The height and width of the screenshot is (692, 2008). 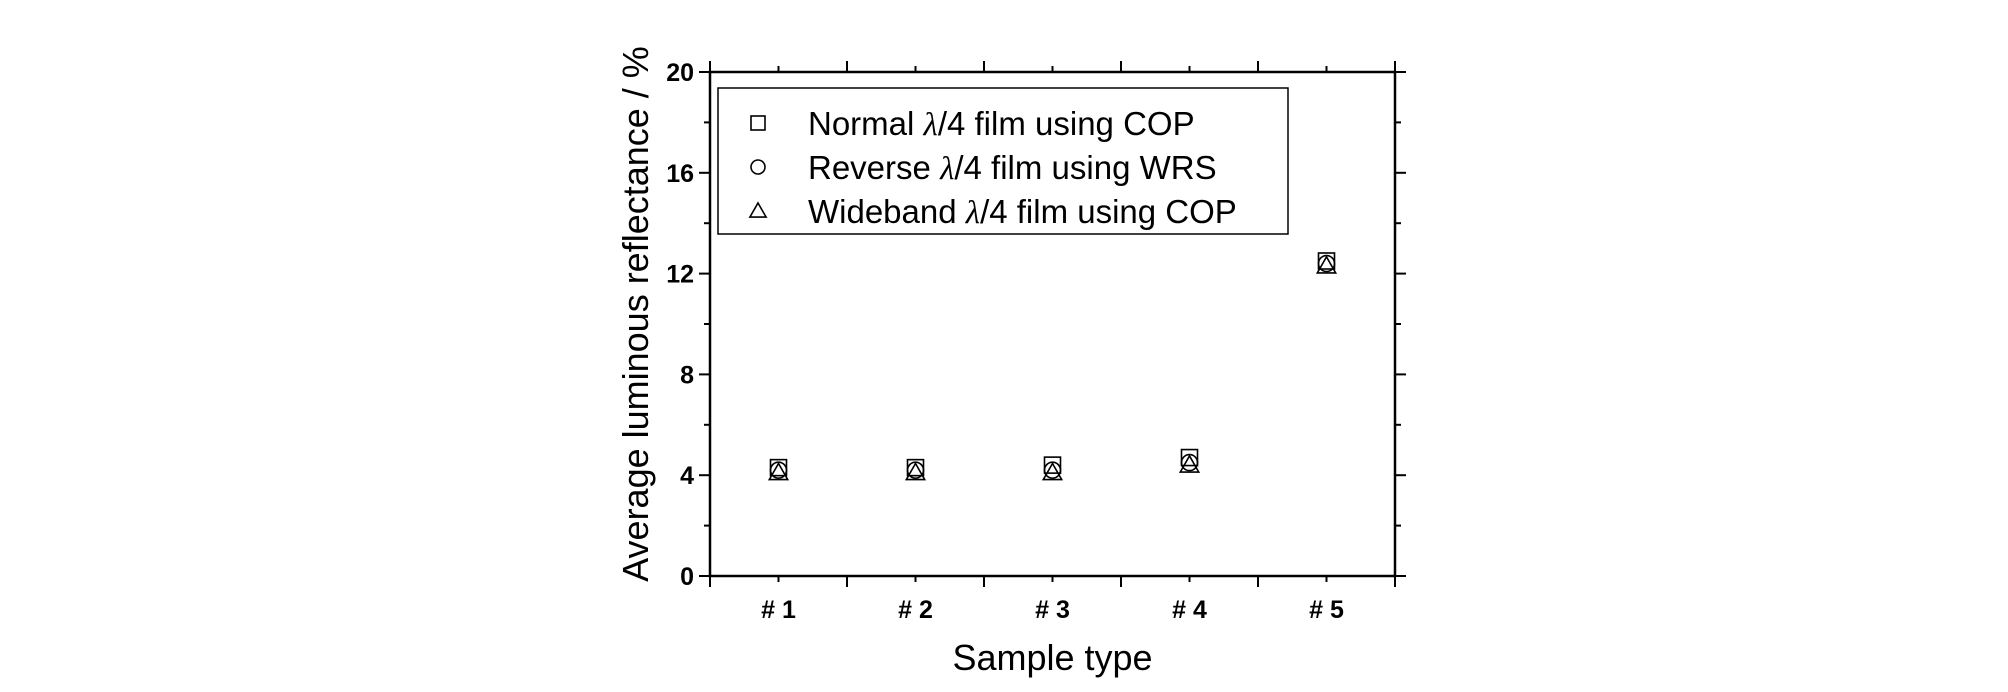 I want to click on x-tick-label: # 5, so click(x=1326, y=610).